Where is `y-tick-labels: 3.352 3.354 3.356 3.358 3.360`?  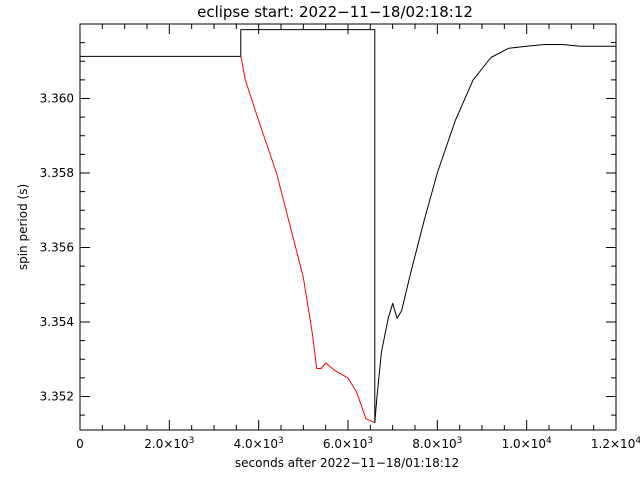 y-tick-labels: 3.352 3.354 3.356 3.358 3.360 is located at coordinates (57, 247).